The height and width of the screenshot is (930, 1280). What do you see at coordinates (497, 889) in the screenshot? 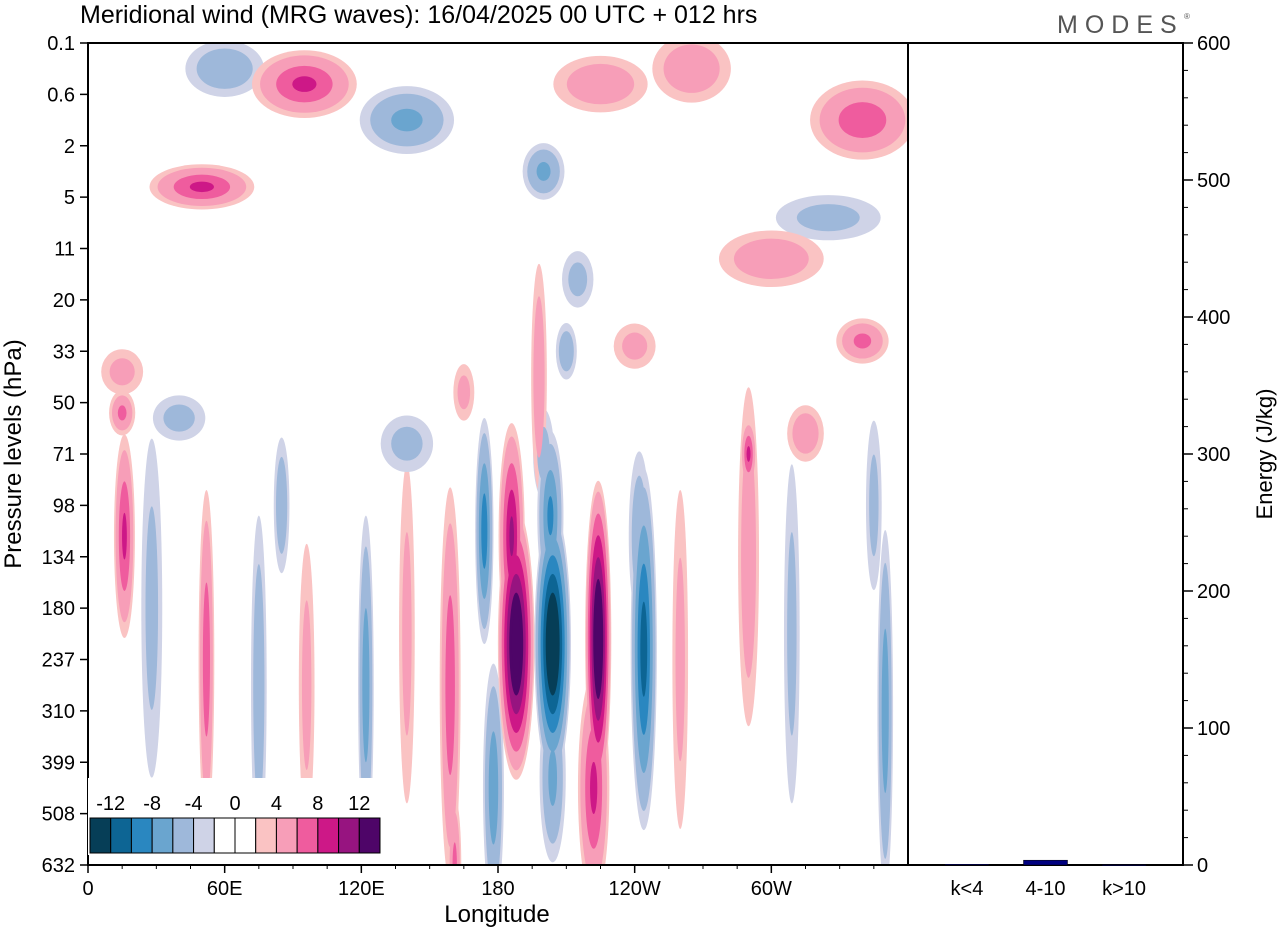
I see `longitude-tick-label: 180` at bounding box center [497, 889].